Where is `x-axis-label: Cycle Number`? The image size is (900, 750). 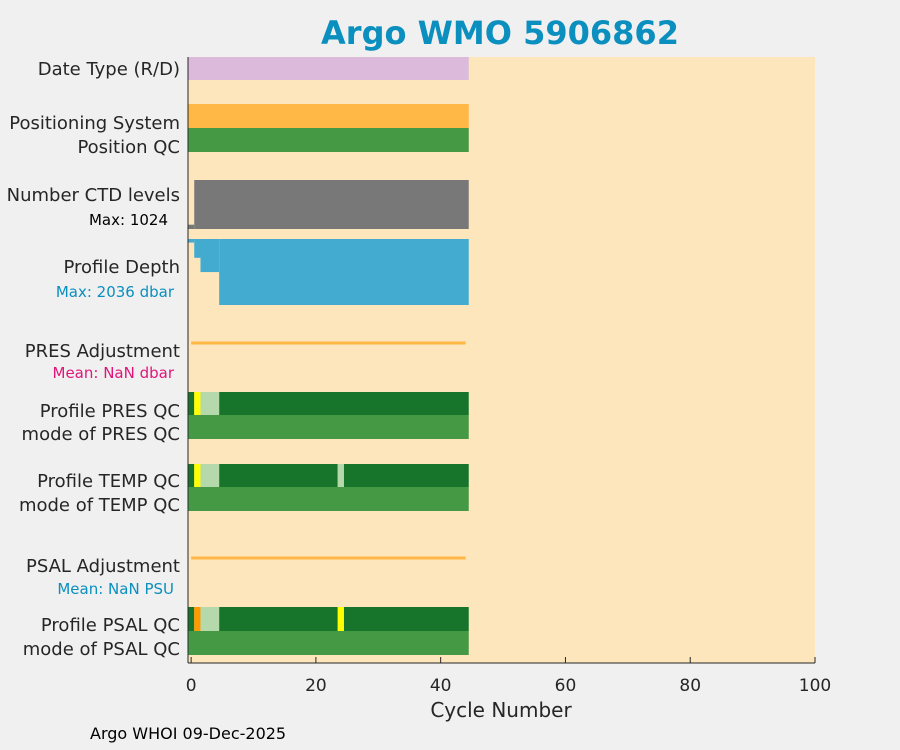
x-axis-label: Cycle Number is located at coordinates (501, 710).